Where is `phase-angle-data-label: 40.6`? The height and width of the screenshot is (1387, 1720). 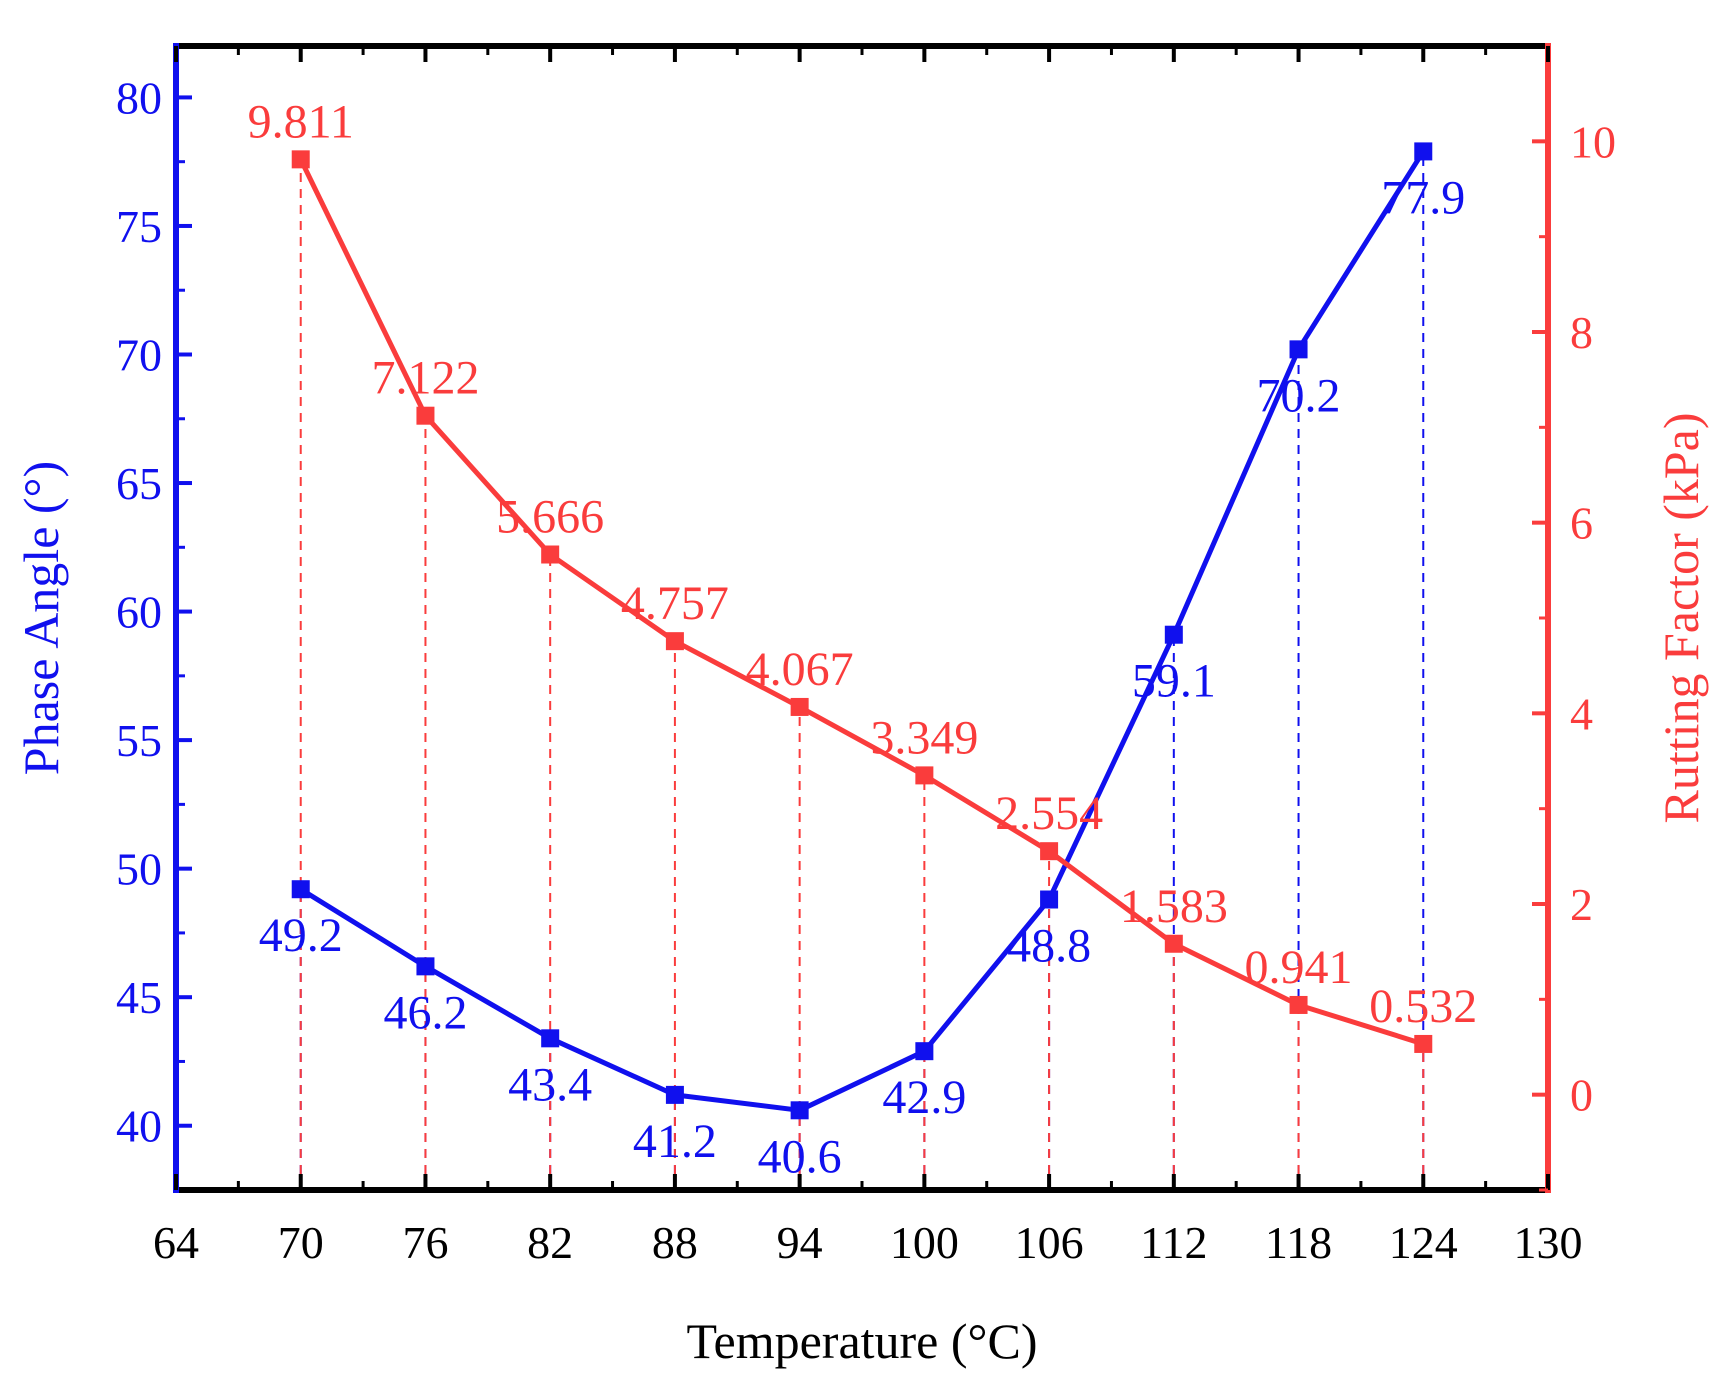 phase-angle-data-label: 40.6 is located at coordinates (800, 1156).